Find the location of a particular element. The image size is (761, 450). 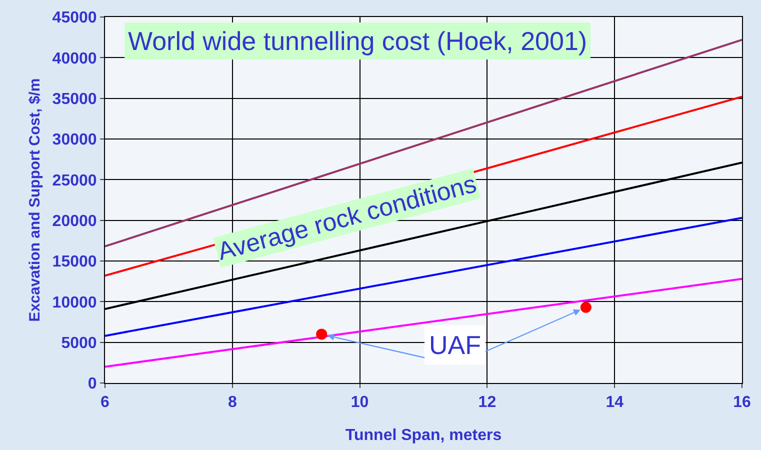

annotation: UAF is located at coordinates (455, 345).